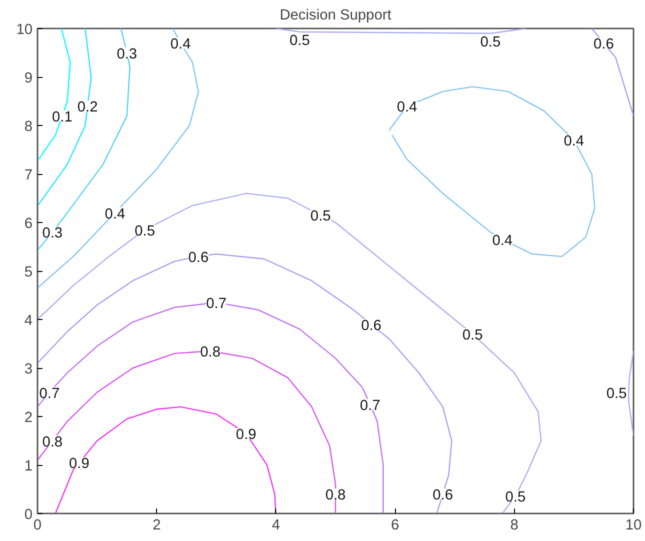  I want to click on y-tick-label: 0, so click(28, 515).